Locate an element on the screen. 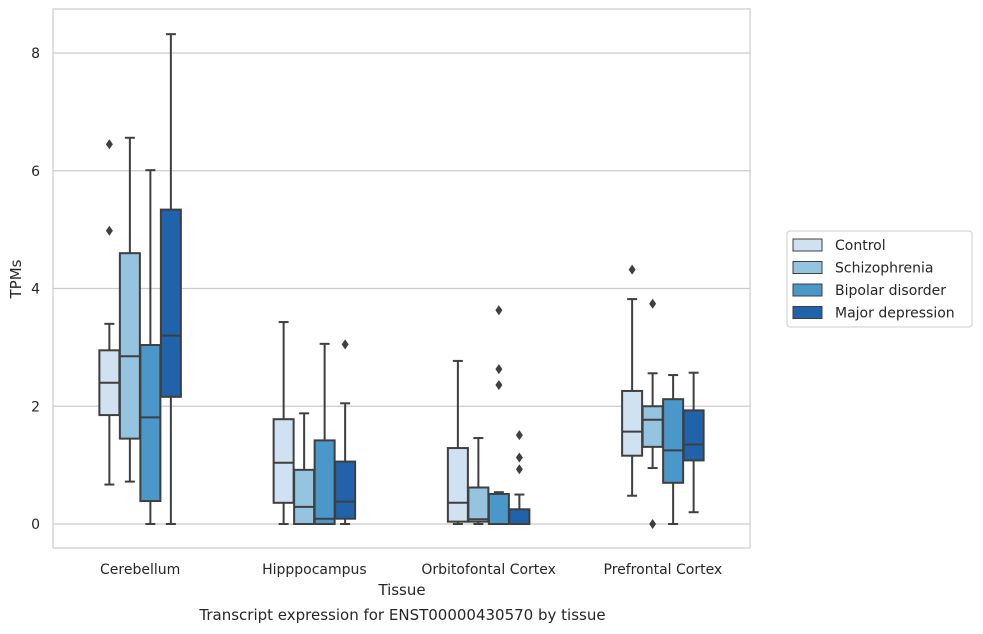 The height and width of the screenshot is (634, 983). legend-frame is located at coordinates (879, 279).